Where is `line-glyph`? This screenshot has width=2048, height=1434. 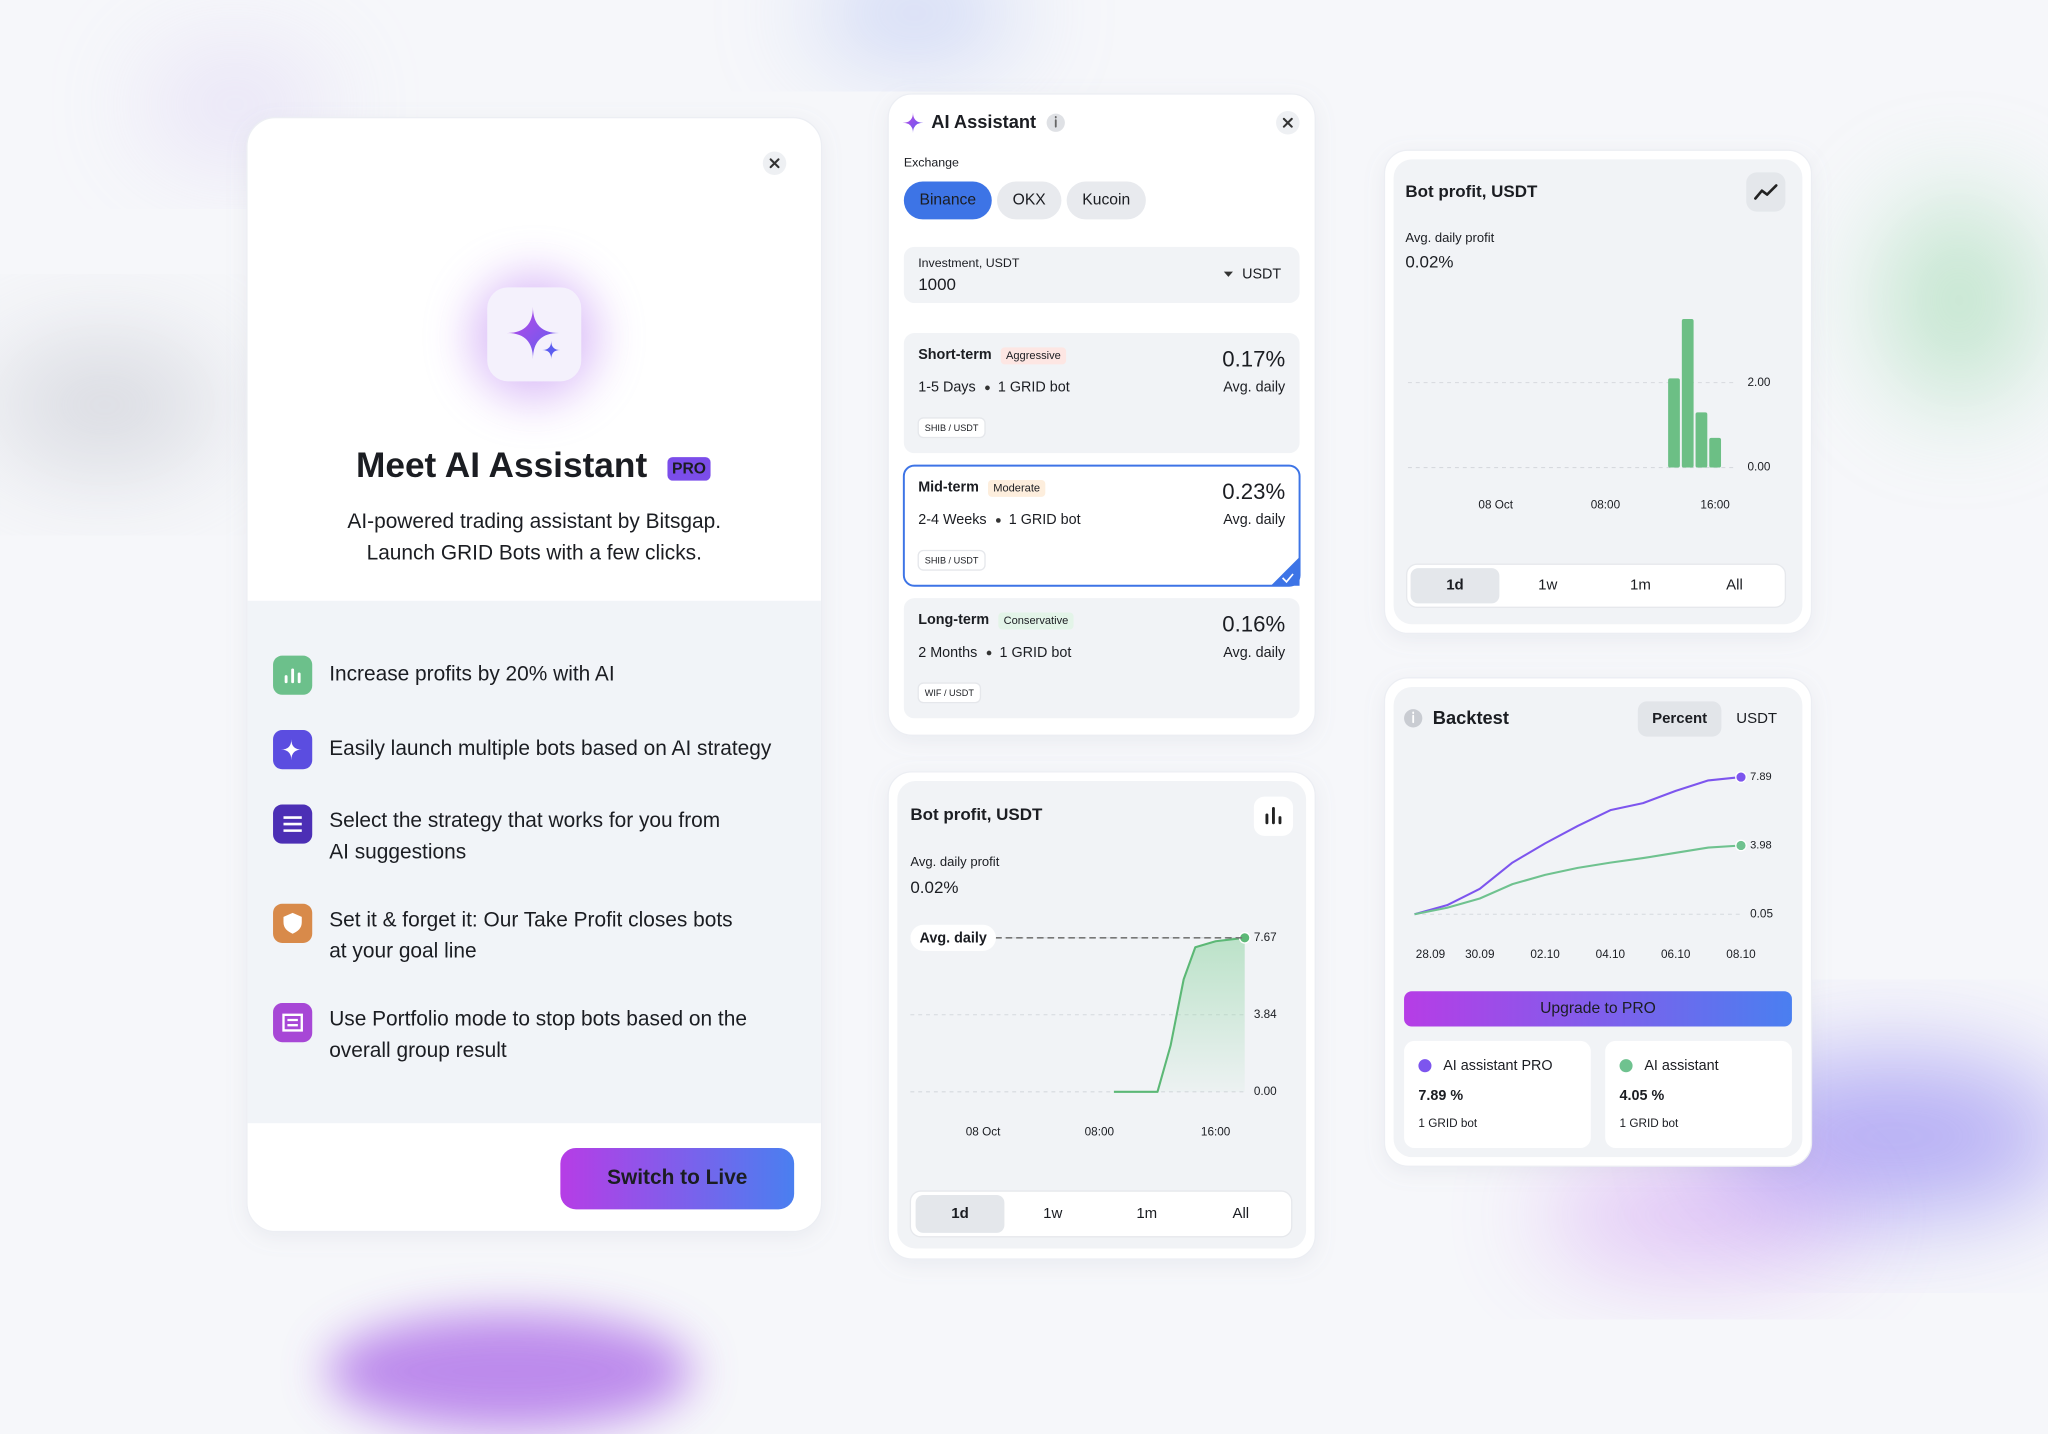
line-glyph is located at coordinates (1766, 192).